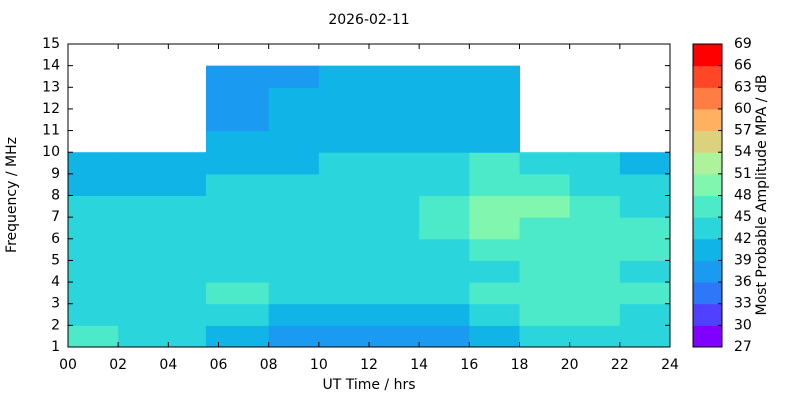 This screenshot has height=400, width=800. Describe the element at coordinates (743, 217) in the screenshot. I see `colorbar-tick-label: 45` at that location.